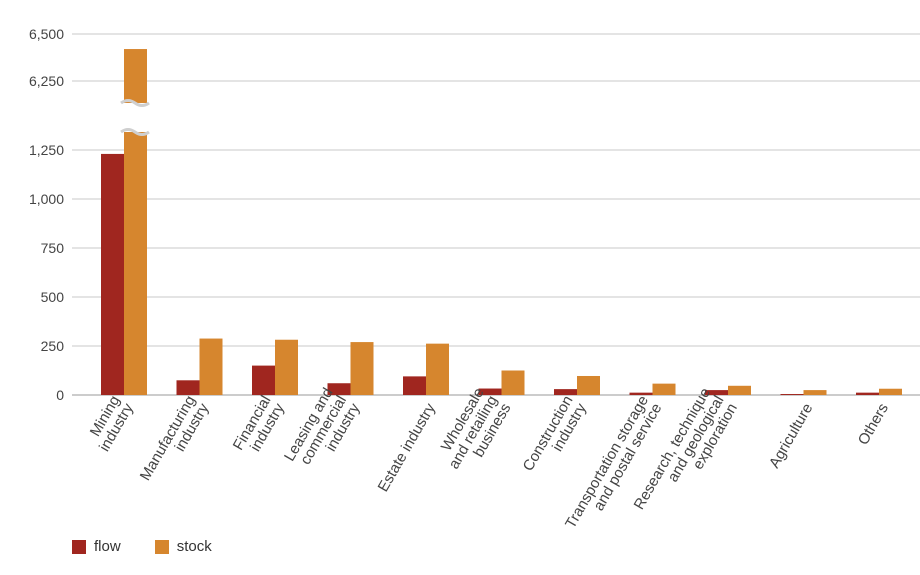  Describe the element at coordinates (135, 76) in the screenshot. I see `bar-stock-upper` at that location.